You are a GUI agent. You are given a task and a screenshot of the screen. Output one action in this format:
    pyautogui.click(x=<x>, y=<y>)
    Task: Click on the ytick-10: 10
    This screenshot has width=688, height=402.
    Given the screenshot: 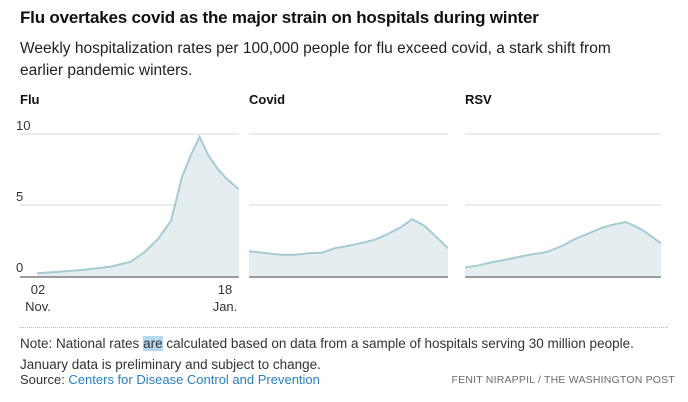 What is the action you would take?
    pyautogui.click(x=23, y=125)
    